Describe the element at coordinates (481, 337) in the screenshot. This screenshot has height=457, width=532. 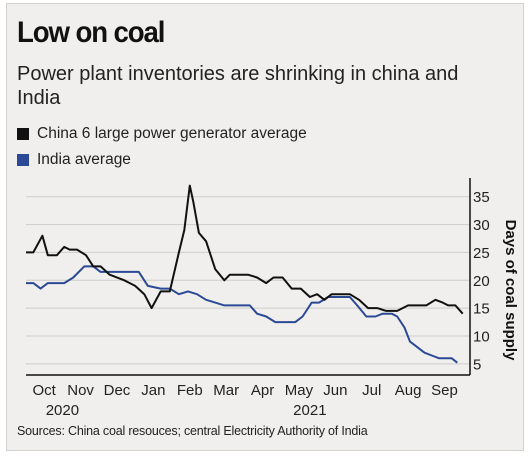
I see `y-tick-label-10: 10` at that location.